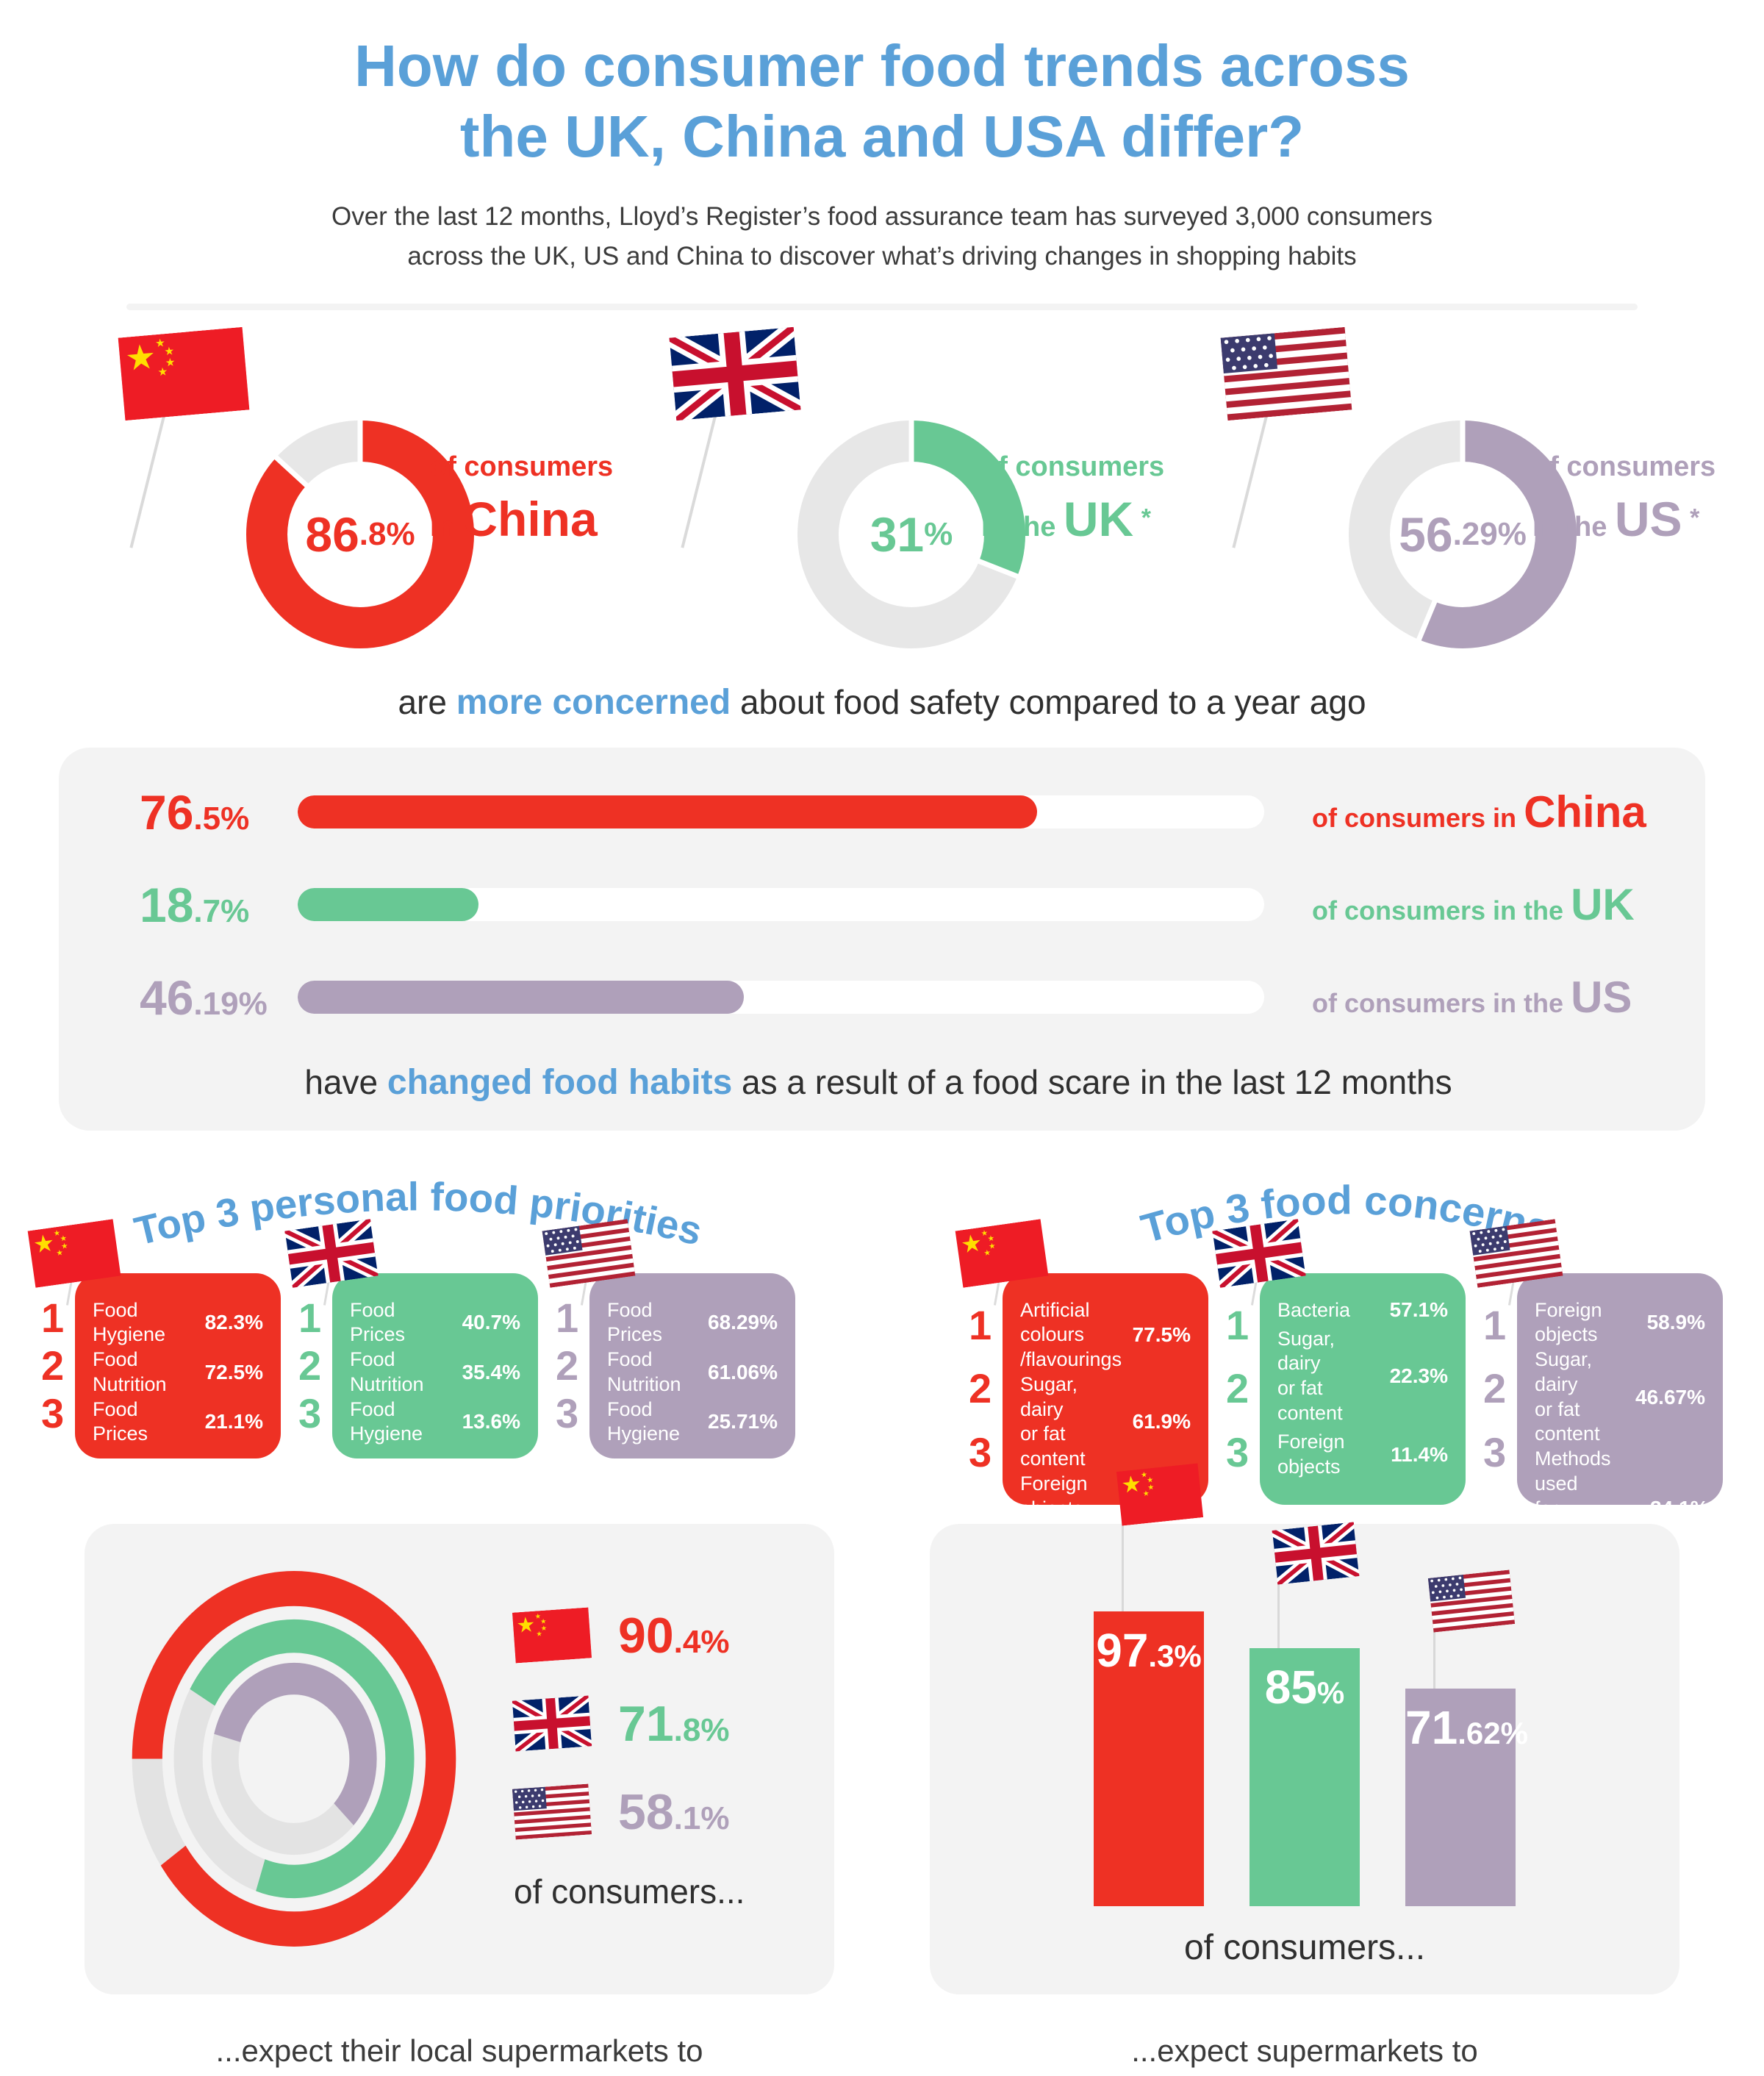  Describe the element at coordinates (294, 1759) in the screenshot. I see `concentric-rings-chart` at that location.